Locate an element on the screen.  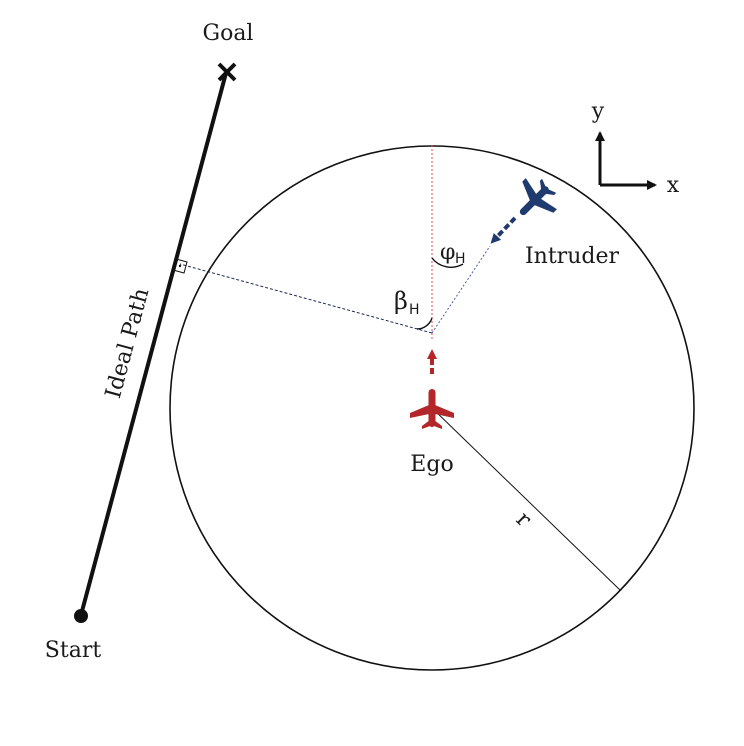
beta-subscript: H is located at coordinates (414, 310).